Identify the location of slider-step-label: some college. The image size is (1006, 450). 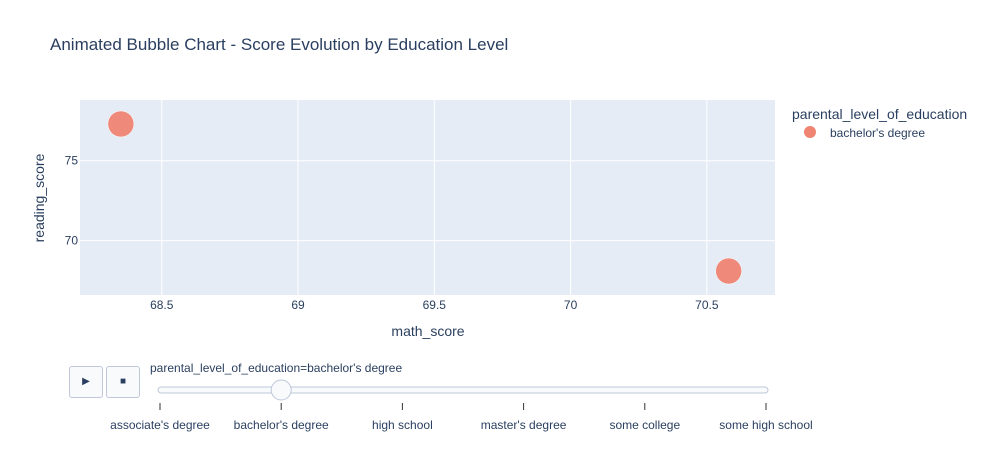
(644, 425).